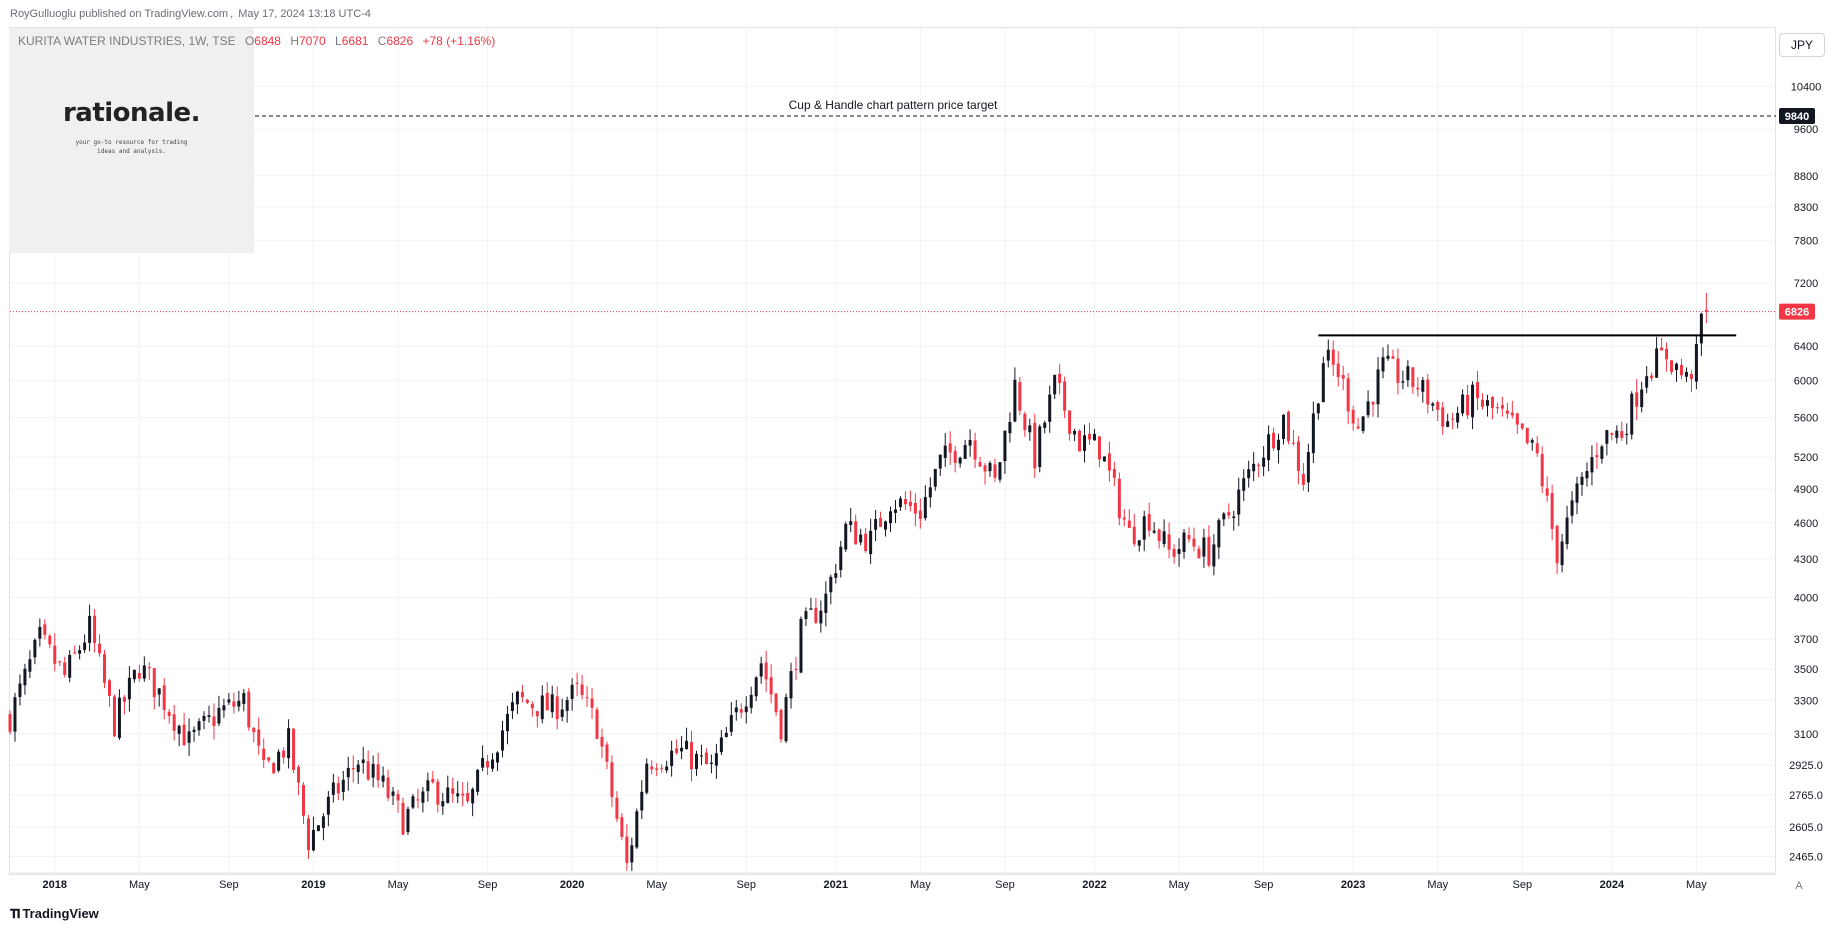 This screenshot has width=1835, height=931. I want to click on time-tick-label: Sep, so click(229, 885).